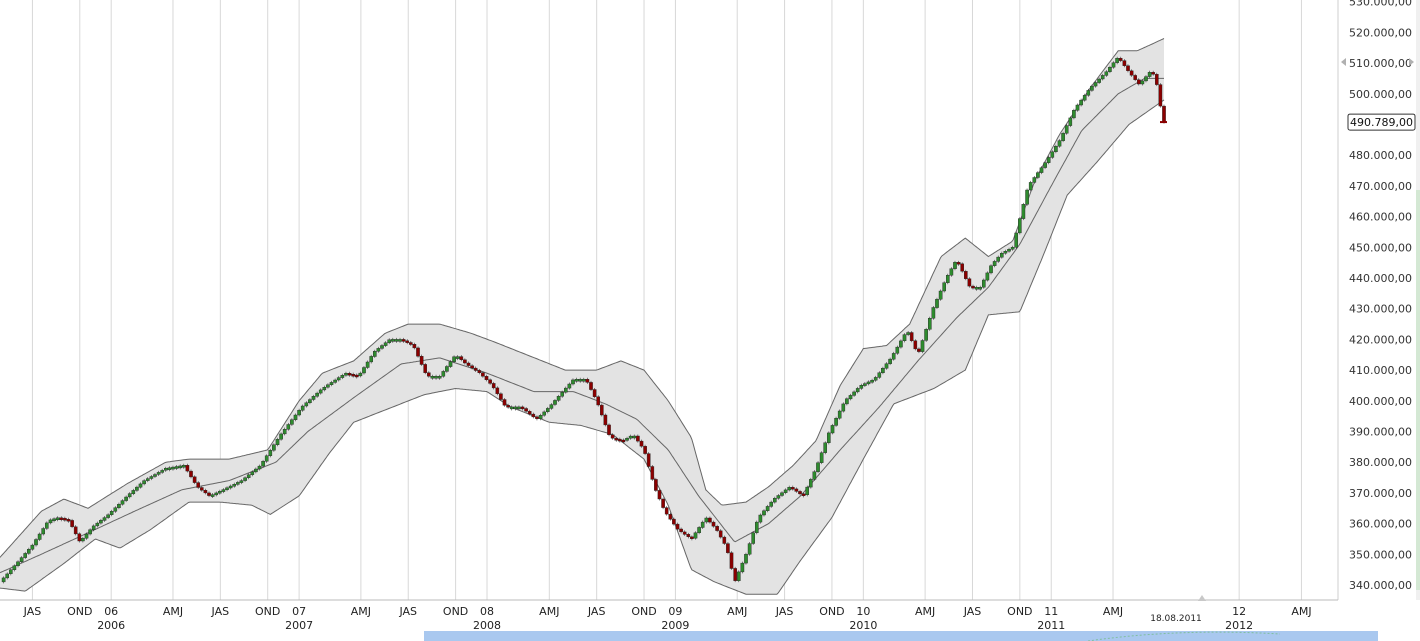  I want to click on cursor-marker-icon, so click(1202, 598).